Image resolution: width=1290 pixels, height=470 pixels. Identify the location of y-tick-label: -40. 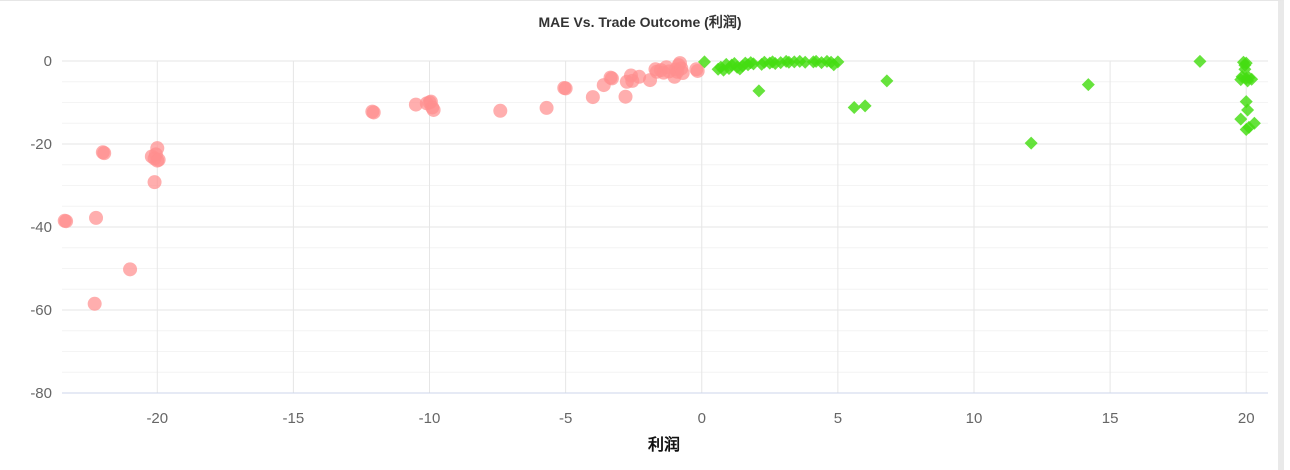
(41, 227).